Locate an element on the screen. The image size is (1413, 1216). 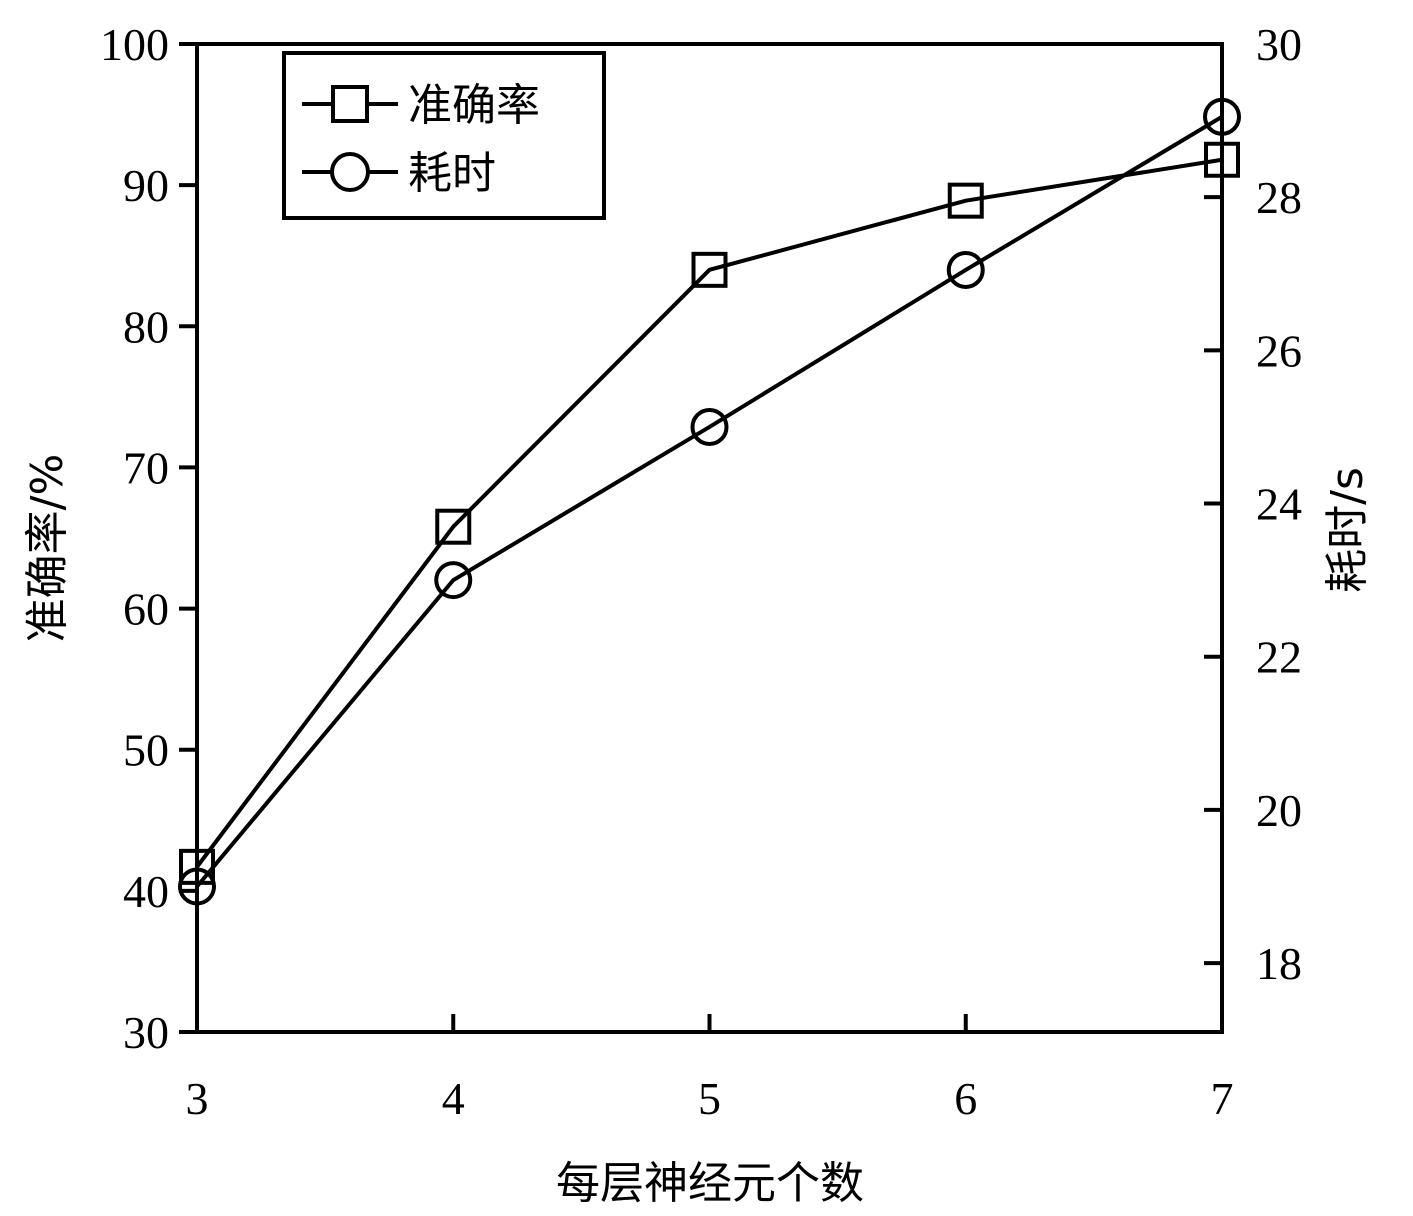
left-axis-tick-label: 60 is located at coordinates (146, 609).